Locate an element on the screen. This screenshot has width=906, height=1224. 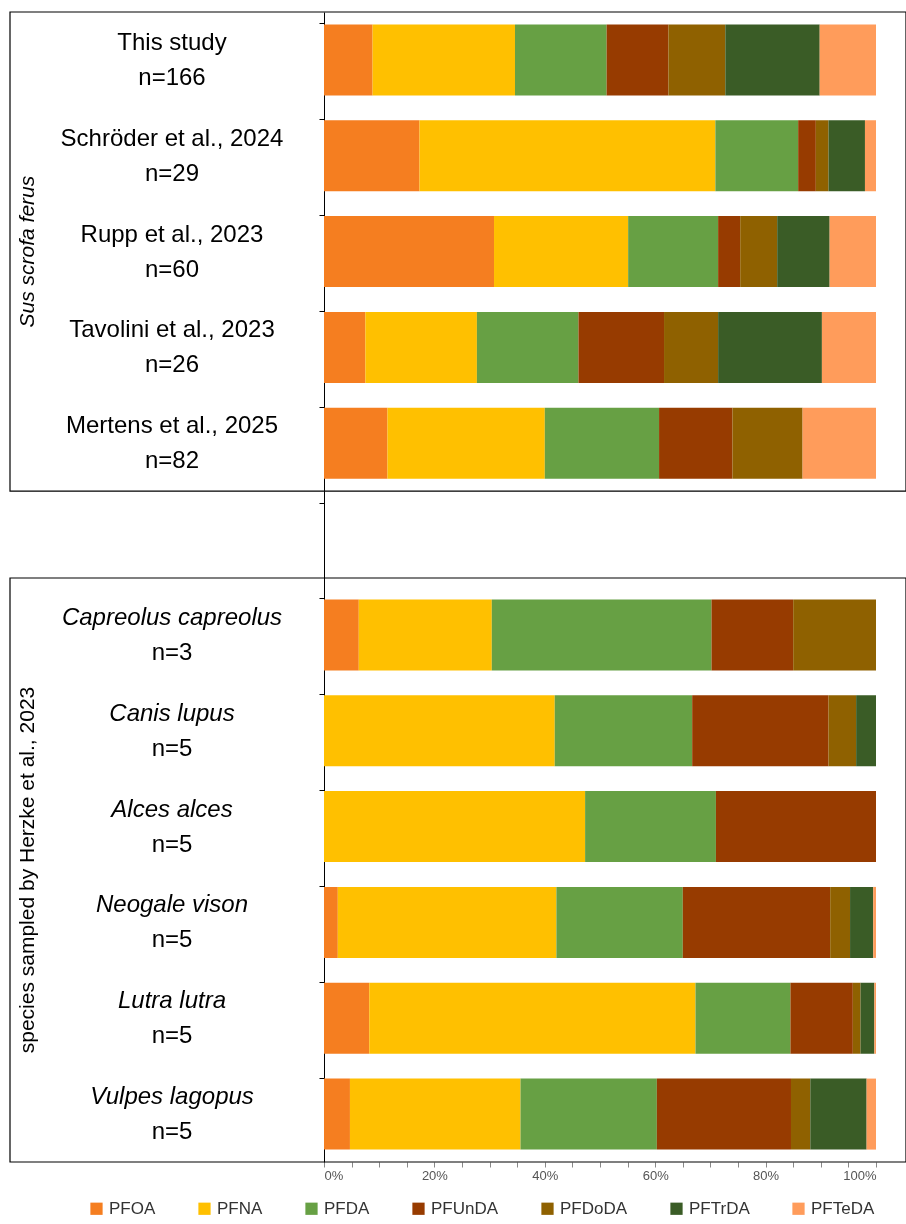
x-tick-label: 80% is located at coordinates (766, 1175).